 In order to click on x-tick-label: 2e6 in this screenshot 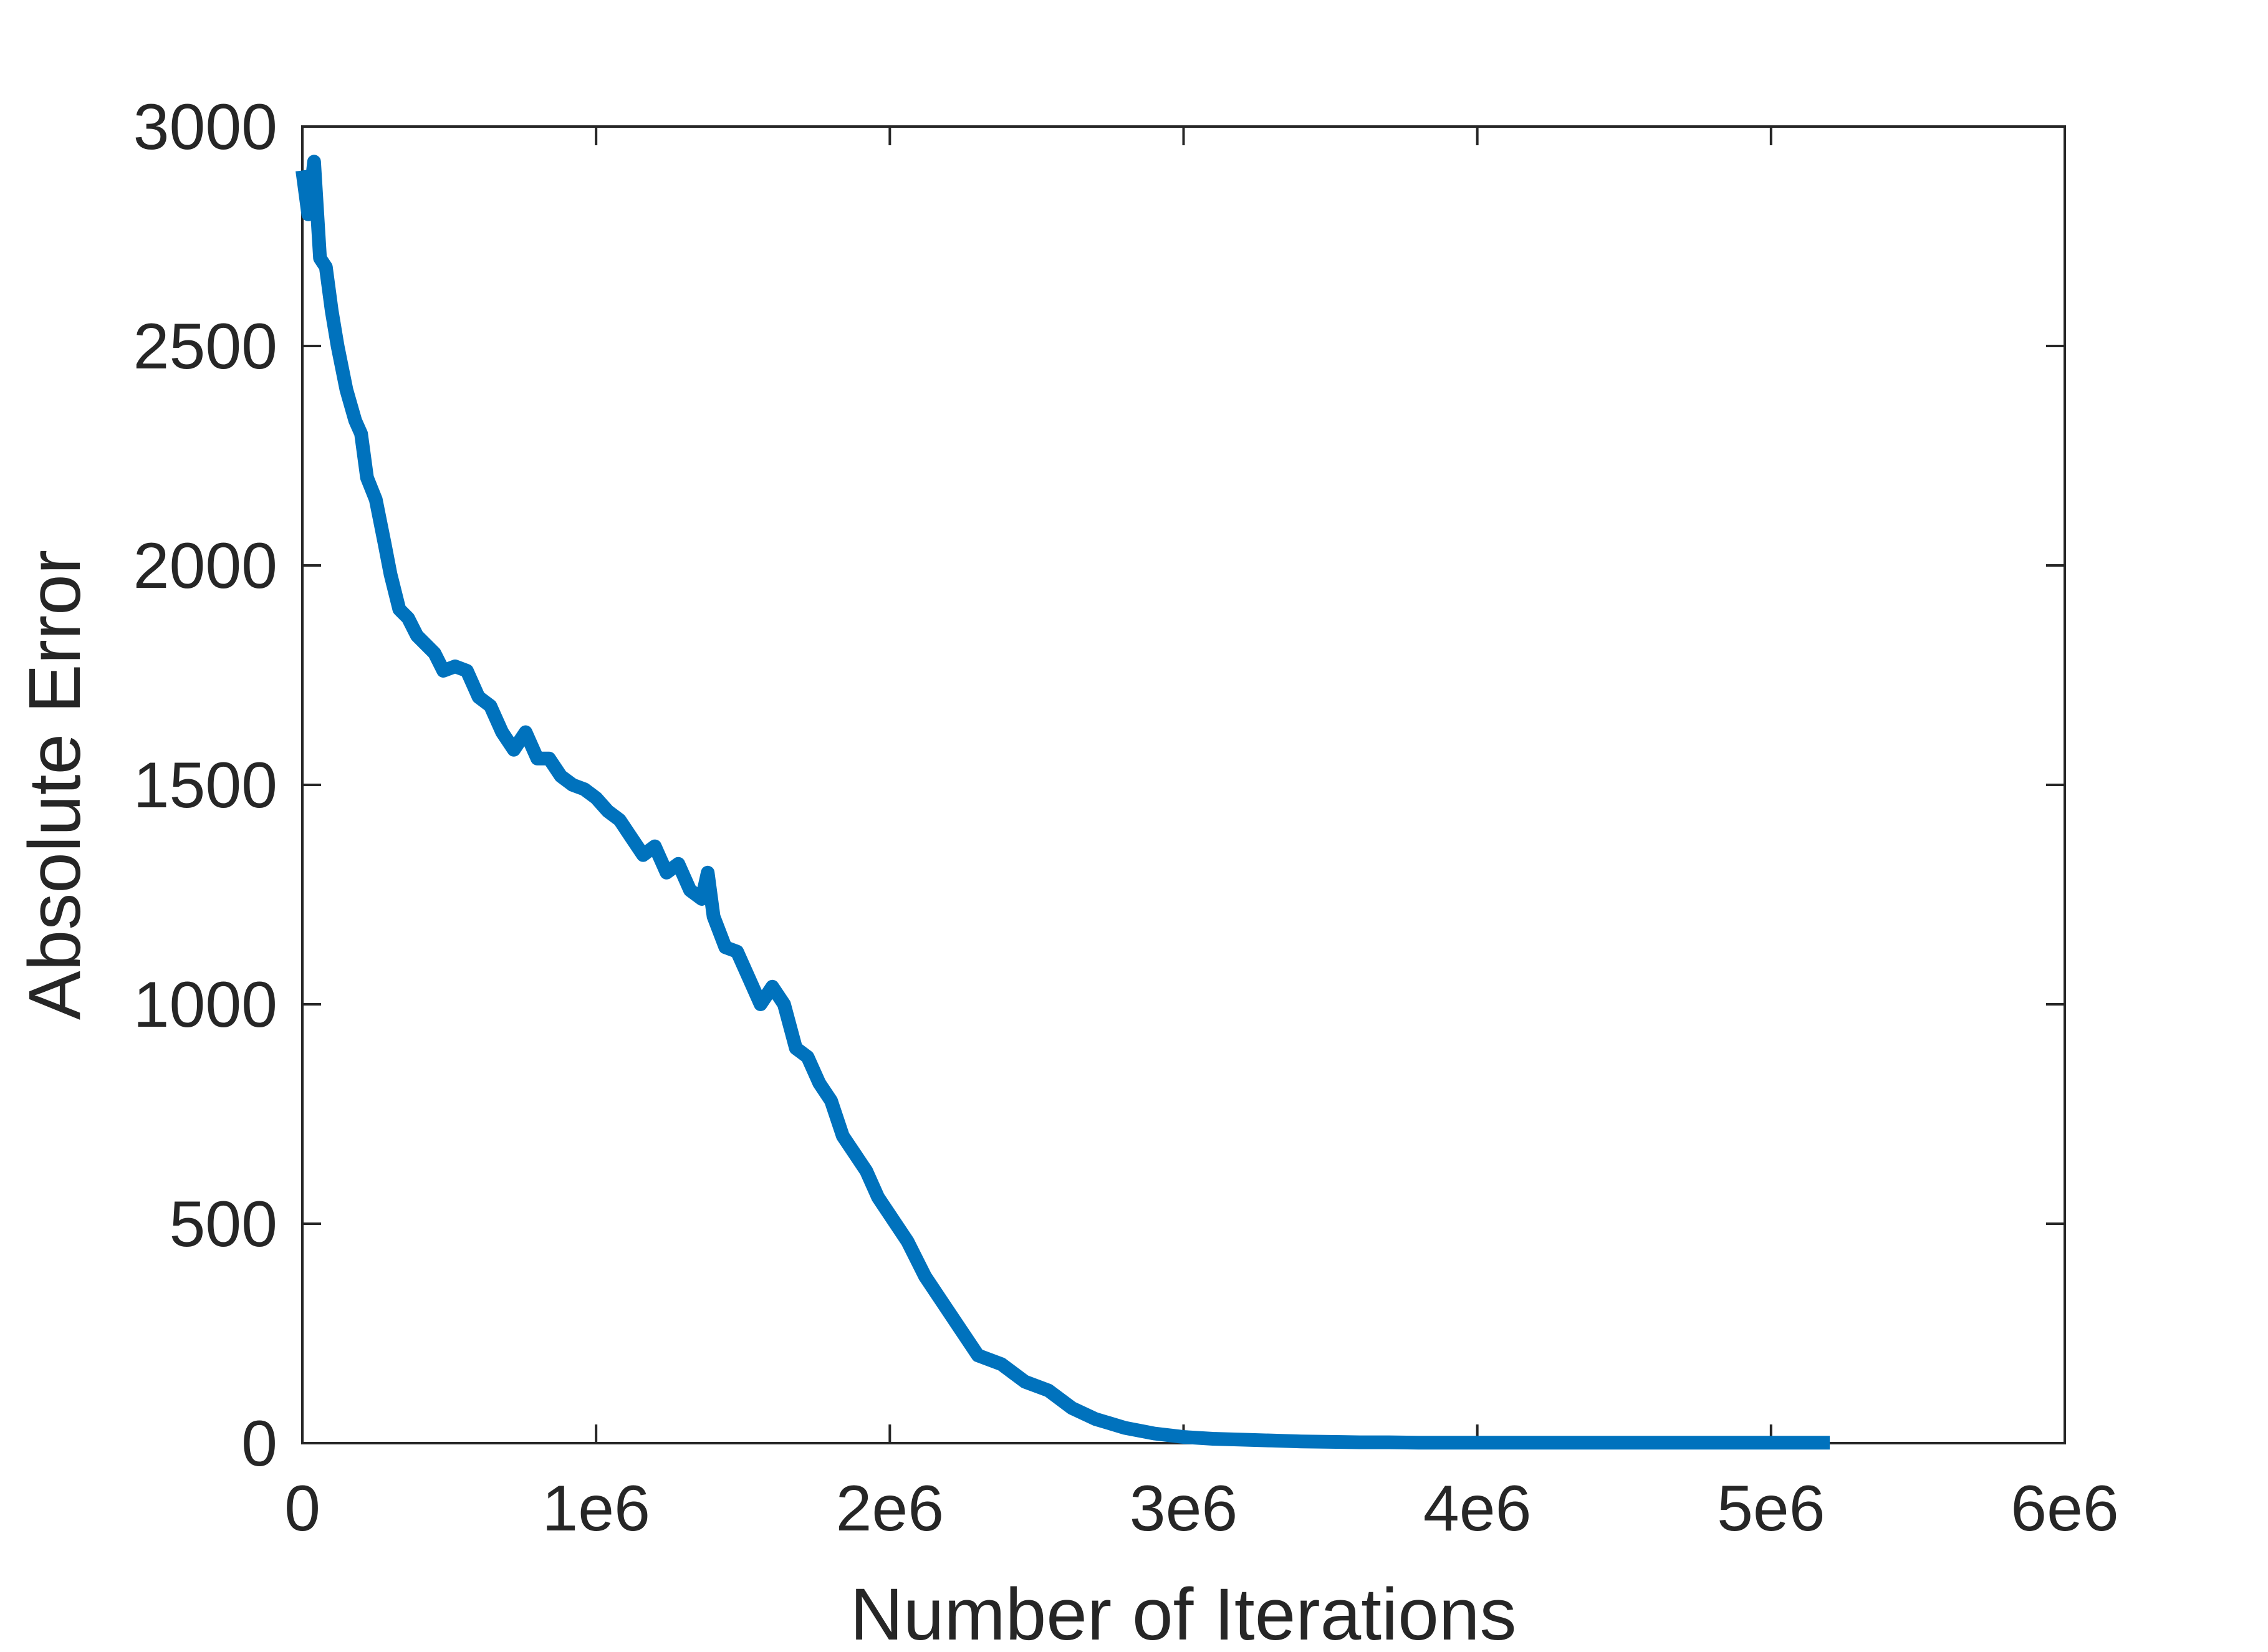, I will do `click(890, 1508)`.